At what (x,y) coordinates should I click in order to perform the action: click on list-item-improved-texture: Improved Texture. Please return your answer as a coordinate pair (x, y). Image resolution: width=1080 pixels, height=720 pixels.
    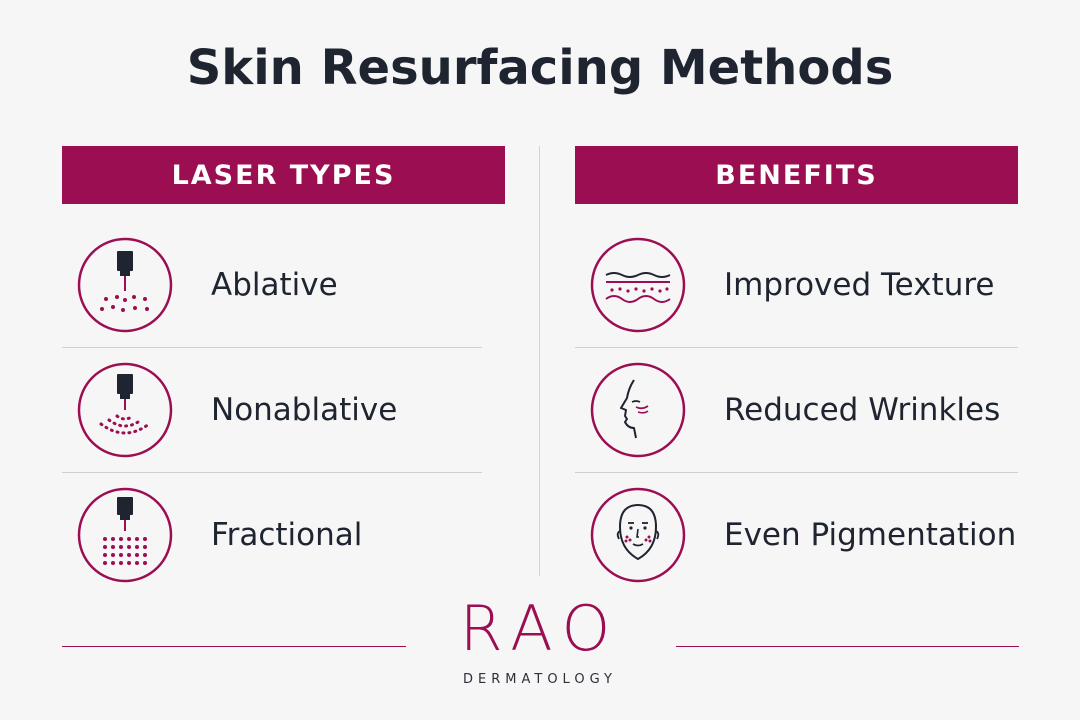
    Looking at the image, I should click on (796, 284).